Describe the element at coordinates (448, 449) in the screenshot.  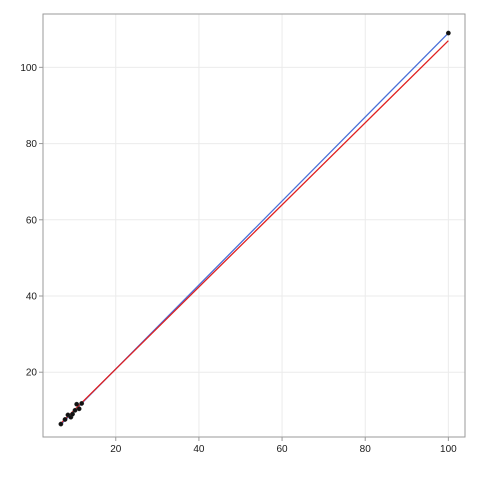
I see `x-tick-label: 100` at that location.